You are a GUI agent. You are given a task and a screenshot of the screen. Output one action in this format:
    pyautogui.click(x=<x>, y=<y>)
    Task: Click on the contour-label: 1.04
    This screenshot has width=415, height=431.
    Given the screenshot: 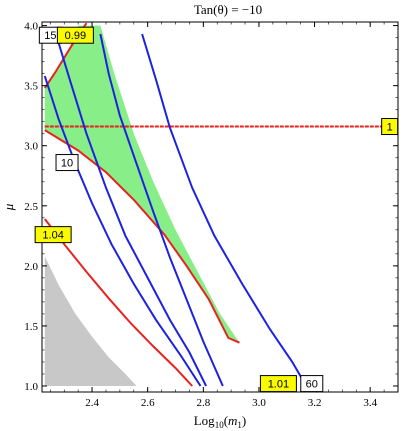 What is the action you would take?
    pyautogui.click(x=52, y=236)
    